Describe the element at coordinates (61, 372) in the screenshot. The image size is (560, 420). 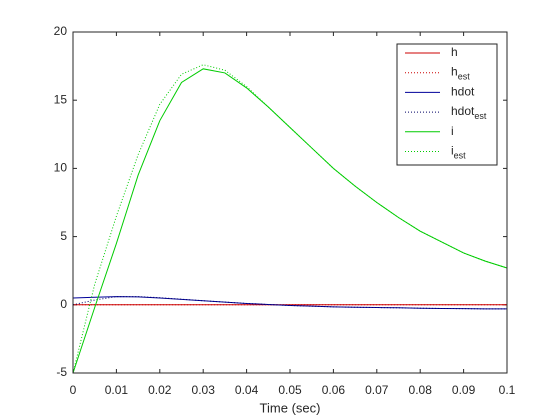
I see `y-tick-label: -5` at that location.